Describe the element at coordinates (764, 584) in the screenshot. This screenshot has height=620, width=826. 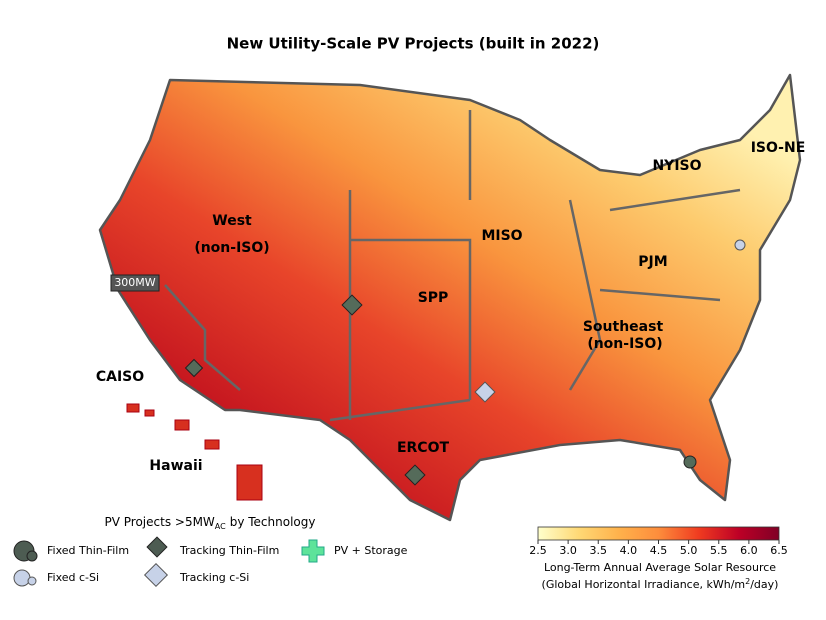
I see `colorbar-label-suffix: /day)` at that location.